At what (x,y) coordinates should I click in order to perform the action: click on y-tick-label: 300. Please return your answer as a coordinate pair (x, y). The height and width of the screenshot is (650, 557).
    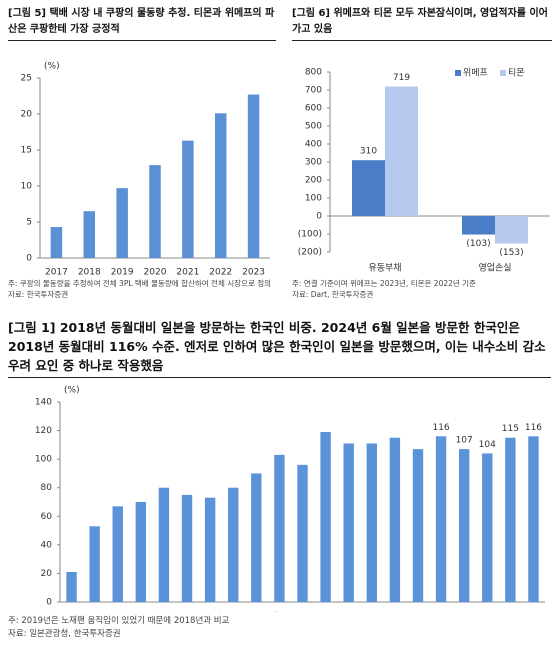
    Looking at the image, I should click on (313, 163).